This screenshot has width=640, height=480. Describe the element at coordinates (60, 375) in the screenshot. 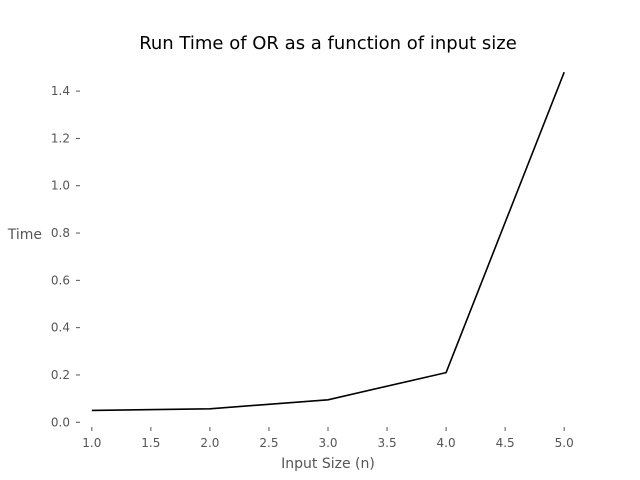

I see `y-tick-label: 0.2` at that location.